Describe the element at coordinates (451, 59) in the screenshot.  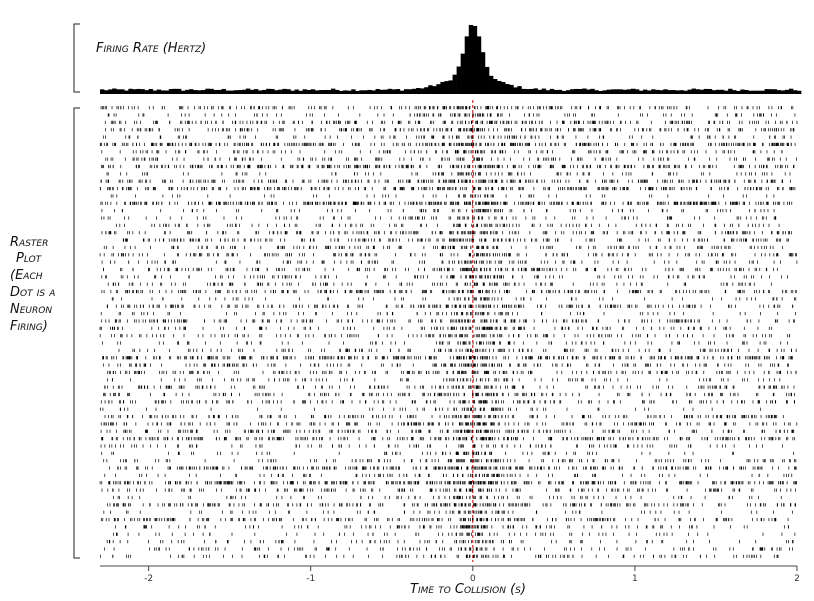
I see `histogram-bars` at that location.